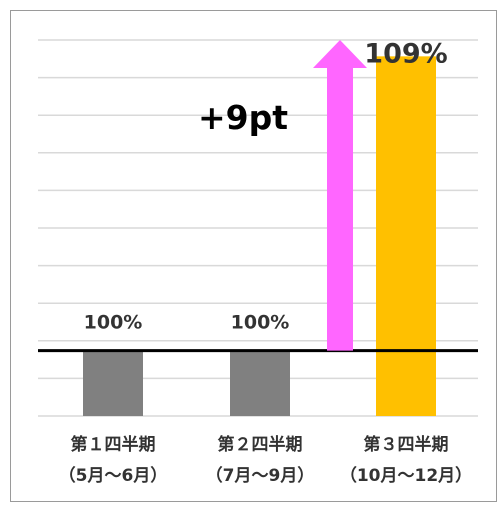  What do you see at coordinates (405, 53) in the screenshot?
I see `data-label-3: 109%` at bounding box center [405, 53].